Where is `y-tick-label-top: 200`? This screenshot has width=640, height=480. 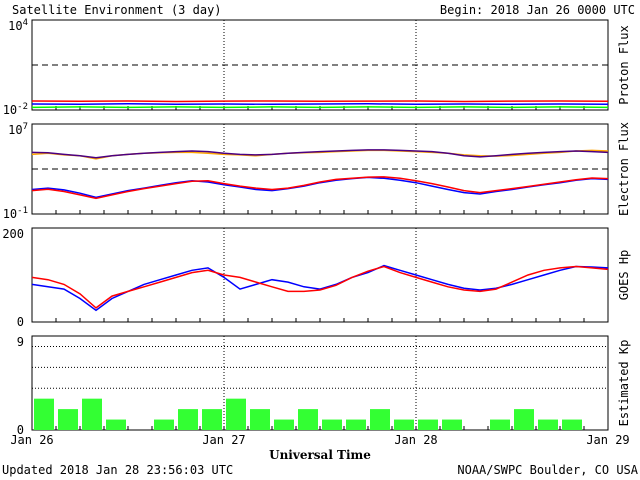 y-tick-label-top: 200 is located at coordinates (13, 234).